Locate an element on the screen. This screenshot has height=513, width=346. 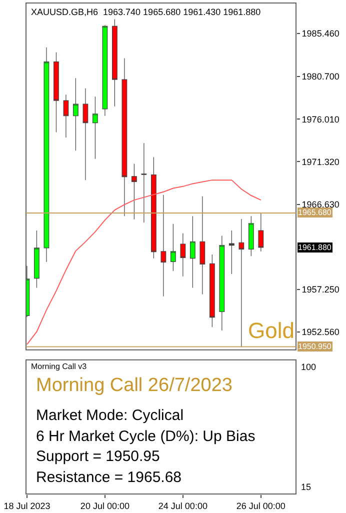
category-label: 18 Jul 2023 is located at coordinates (27, 505).